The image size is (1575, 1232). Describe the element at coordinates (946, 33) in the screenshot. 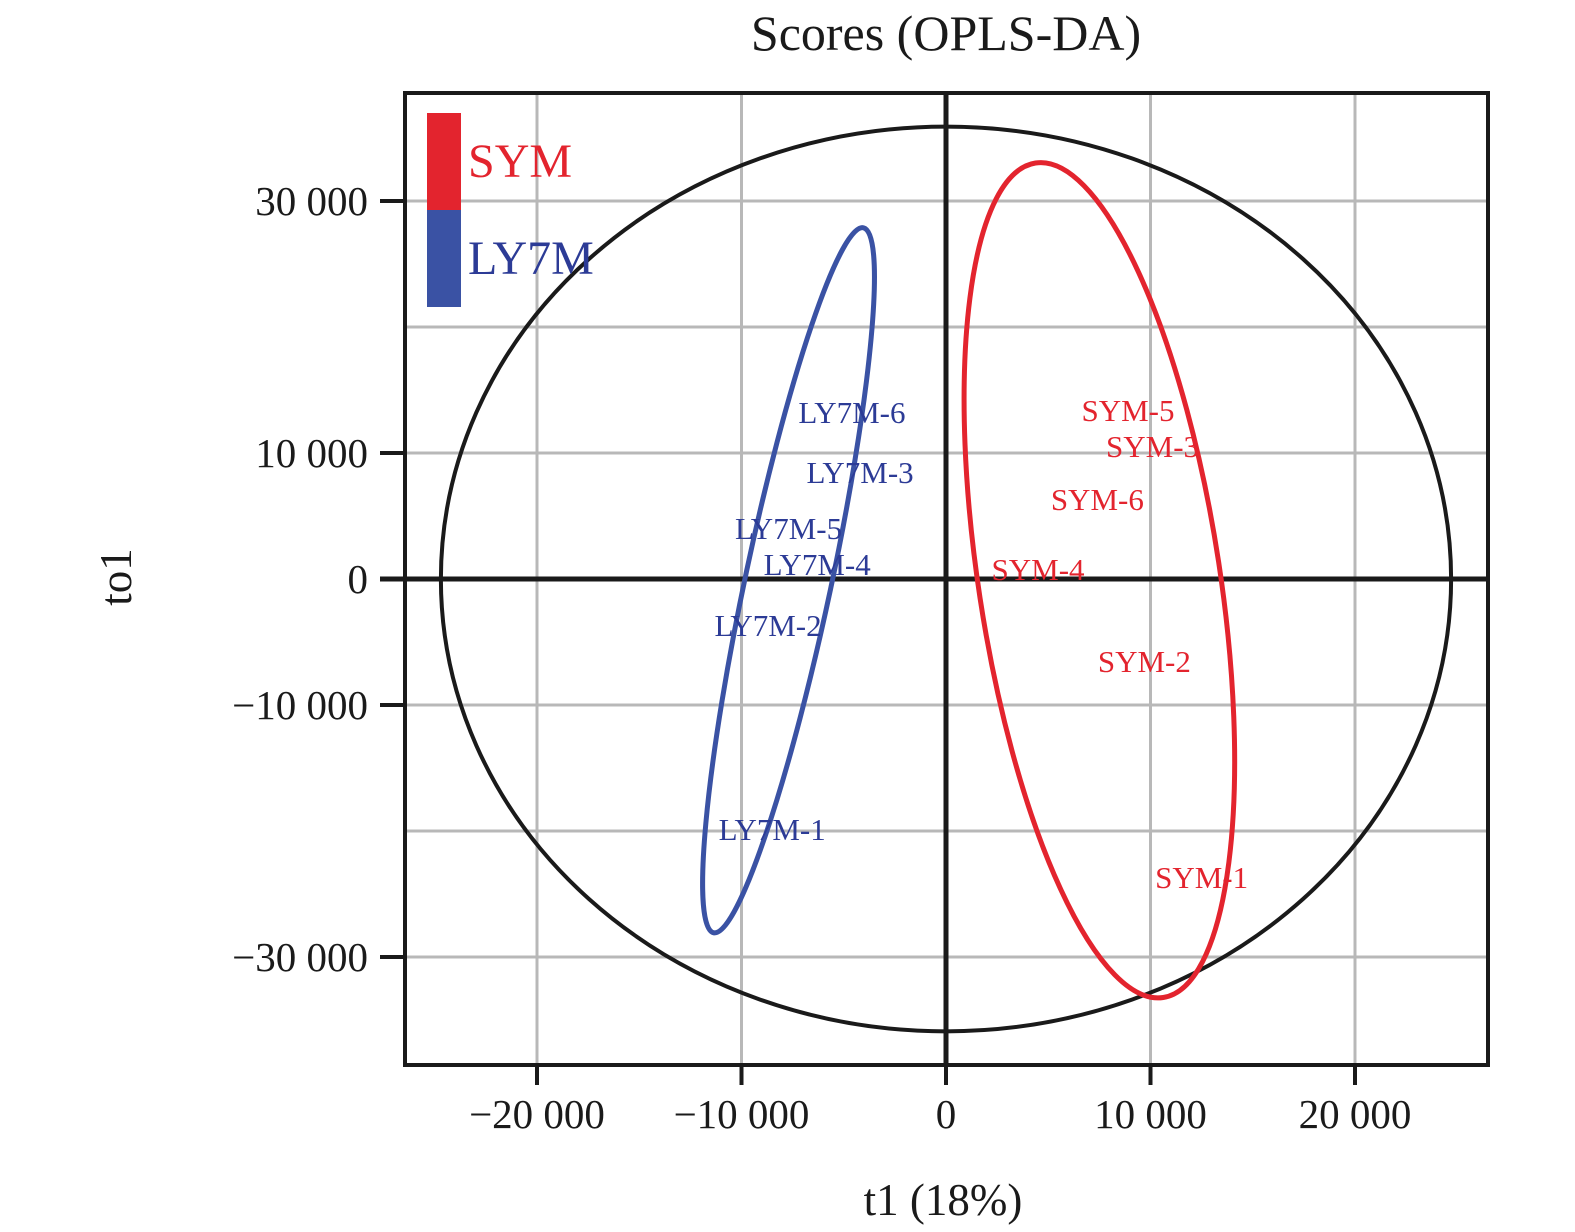

I see `chart-title: Scores (OPLS-DA)` at that location.